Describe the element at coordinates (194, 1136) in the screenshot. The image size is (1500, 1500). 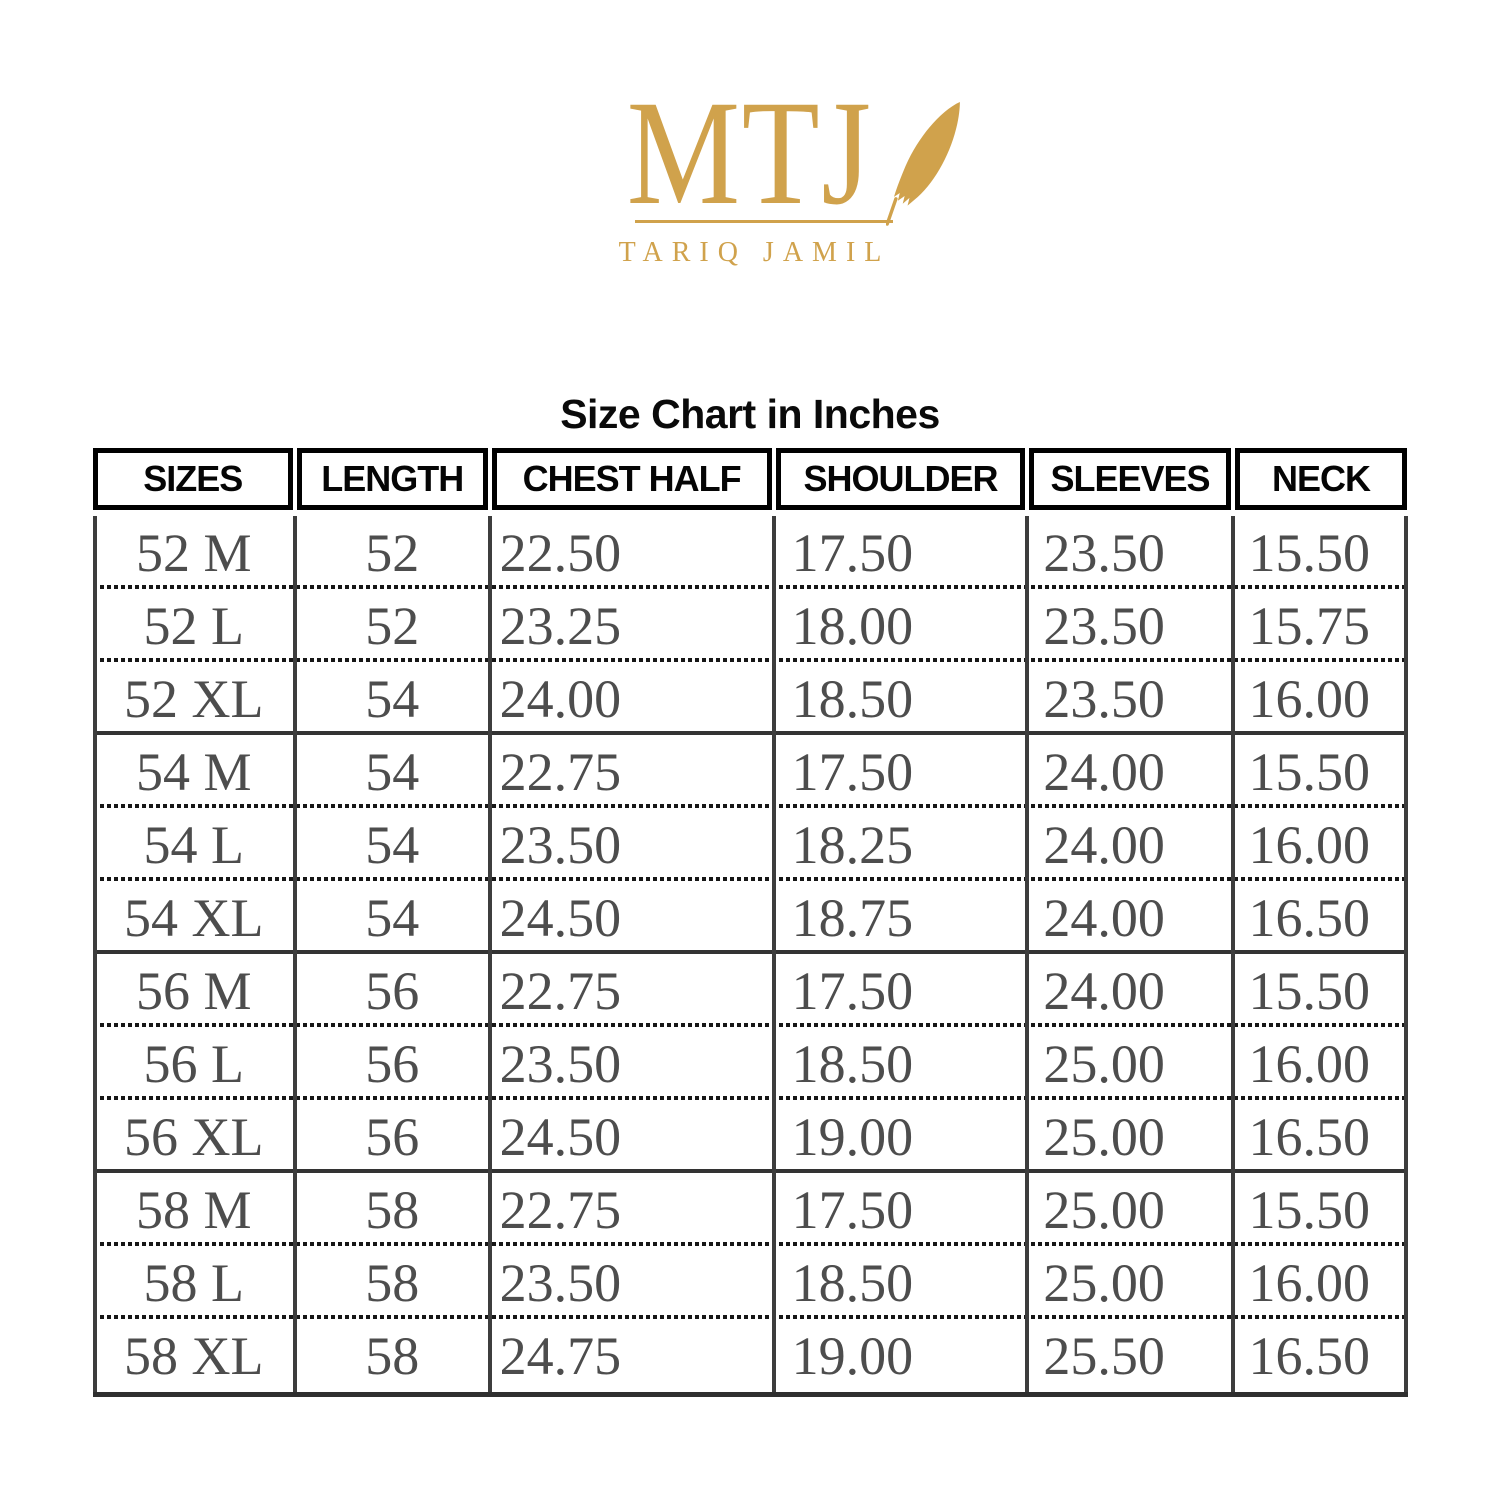
I see `cell: 56 XL` at that location.